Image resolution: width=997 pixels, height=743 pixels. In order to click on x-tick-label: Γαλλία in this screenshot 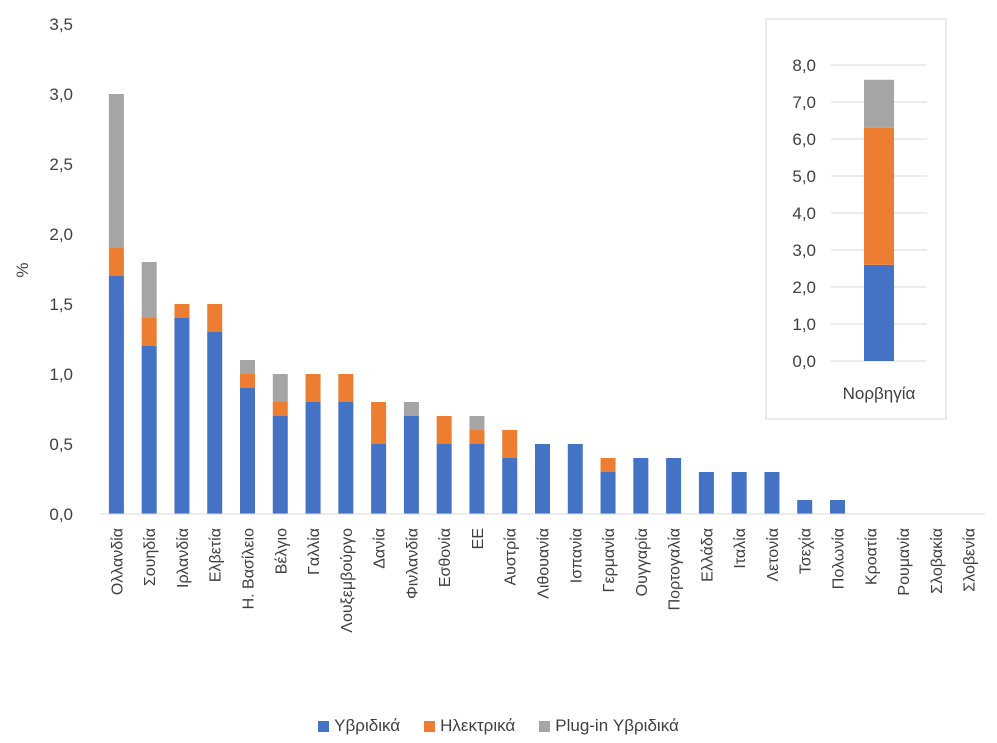, I will do `click(314, 551)`.